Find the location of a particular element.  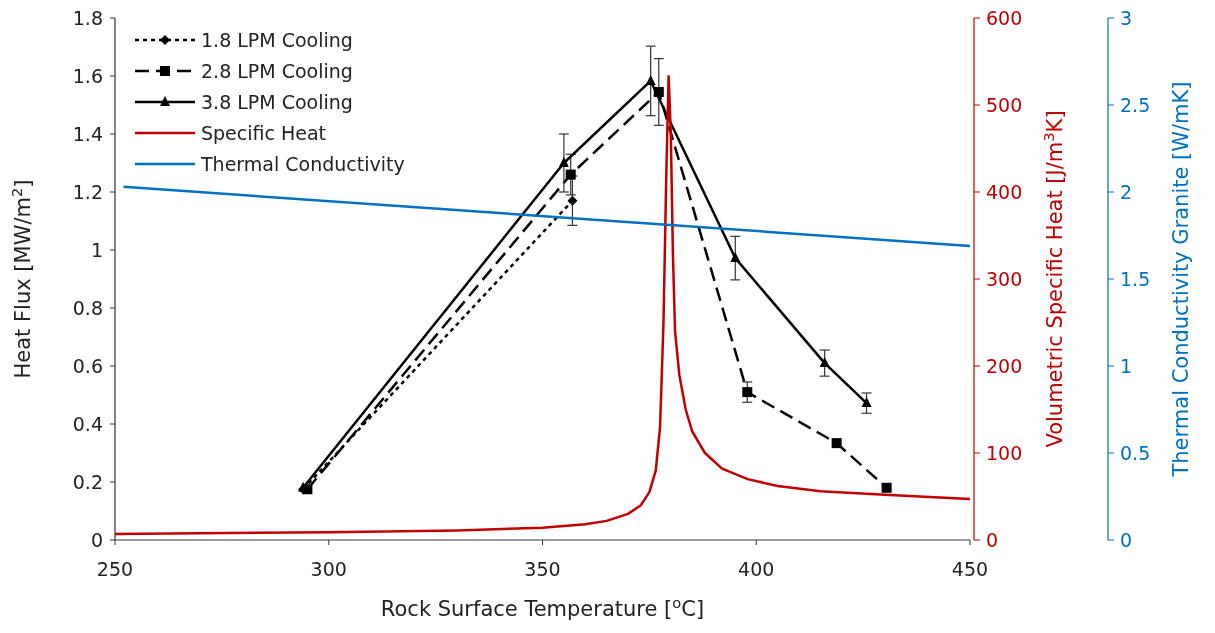

y2-tick-label: 600 is located at coordinates (1004, 18).